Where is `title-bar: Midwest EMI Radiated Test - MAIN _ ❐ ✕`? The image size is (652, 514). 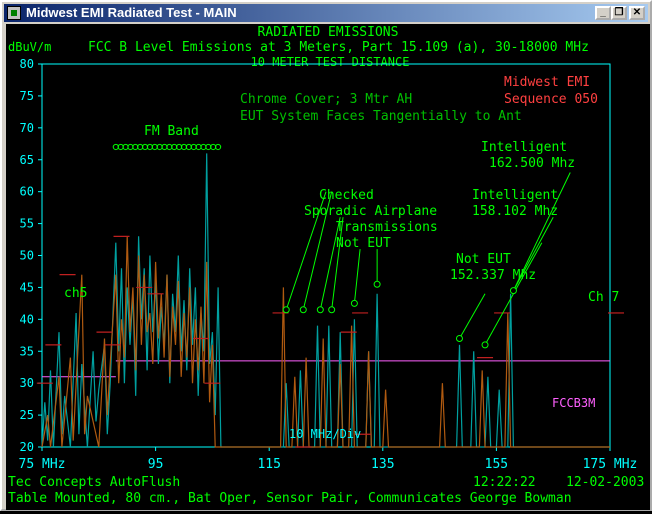
title-bar: Midwest EMI Radiated Test - MAIN _ ❐ ✕ is located at coordinates (326, 13).